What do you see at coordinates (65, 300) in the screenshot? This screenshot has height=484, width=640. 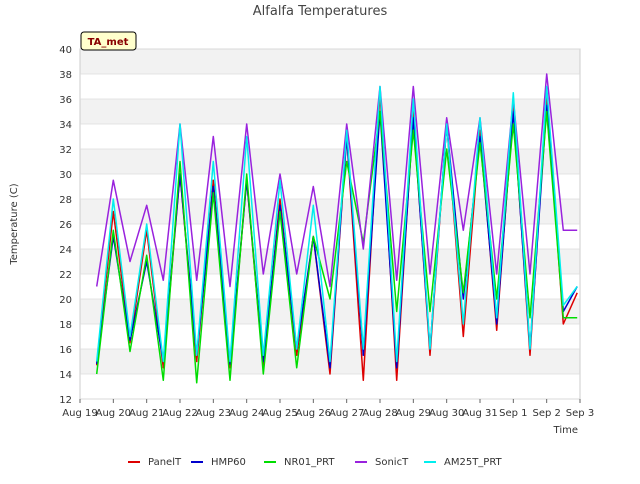 I see `y-tick-label: 20` at bounding box center [65, 300].